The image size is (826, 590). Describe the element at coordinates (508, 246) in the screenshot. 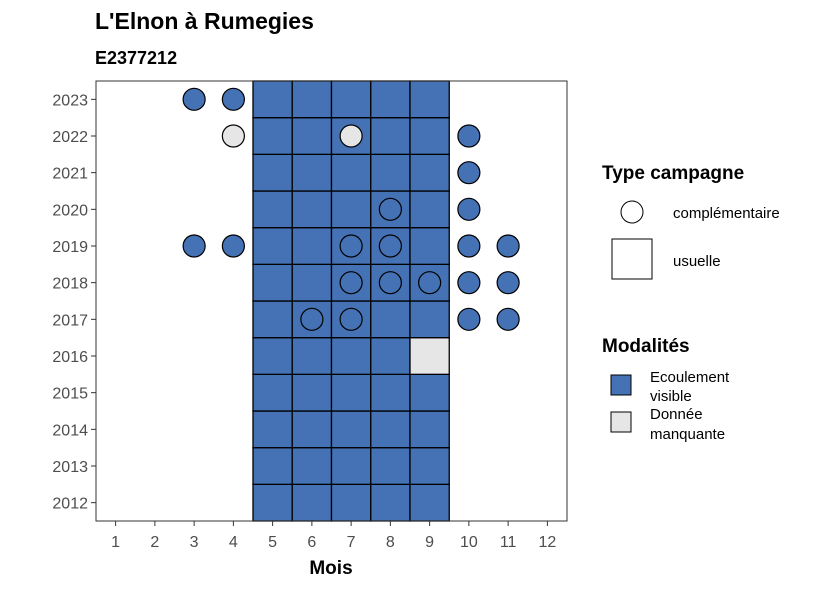

I see `point-2019-11-ecoulement-visible` at that location.